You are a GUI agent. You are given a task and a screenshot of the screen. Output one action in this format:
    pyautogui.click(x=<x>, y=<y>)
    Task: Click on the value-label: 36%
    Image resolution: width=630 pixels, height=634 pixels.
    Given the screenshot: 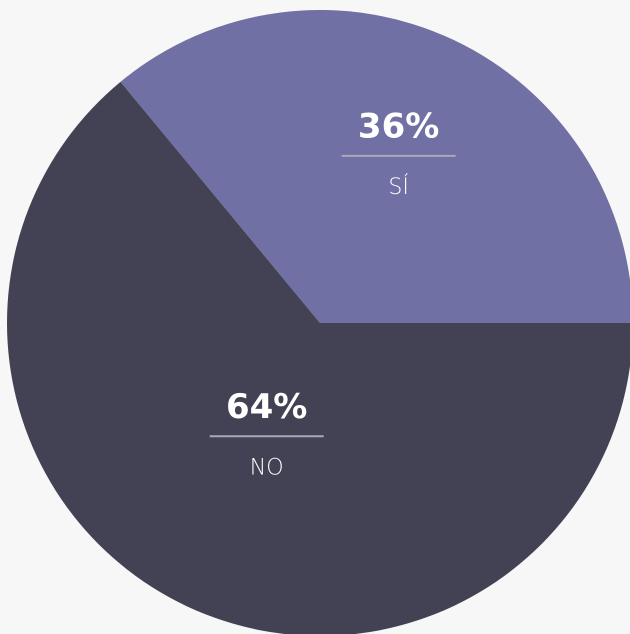 What is the action you would take?
    pyautogui.click(x=398, y=126)
    